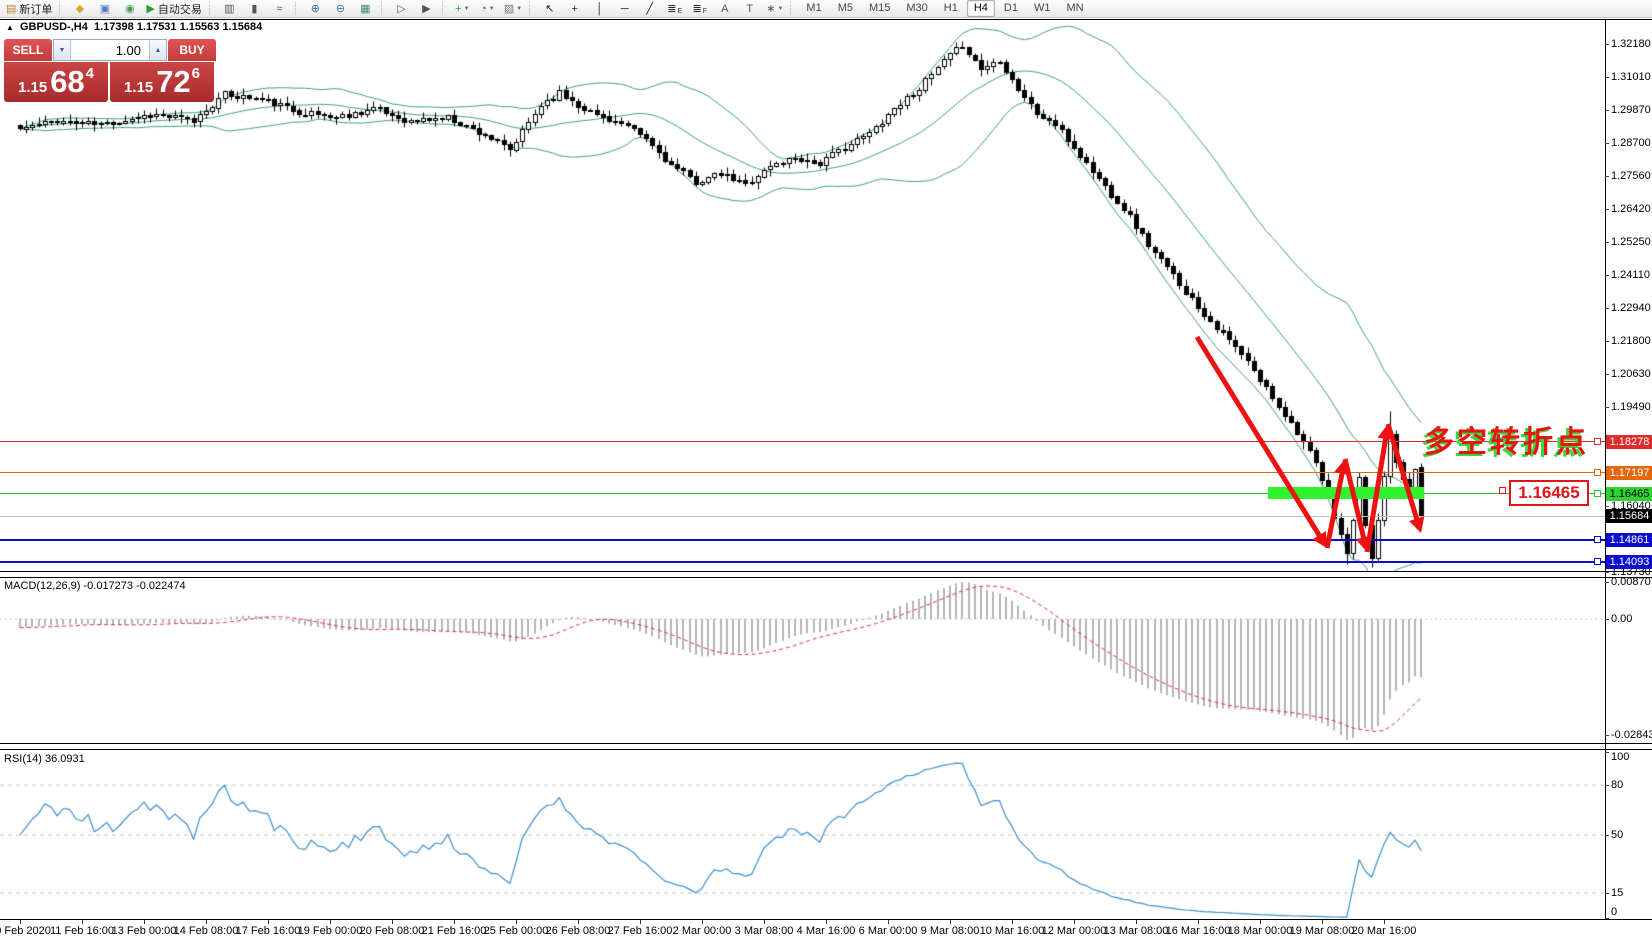 The width and height of the screenshot is (1652, 942). Describe the element at coordinates (1597, 472) in the screenshot. I see `resistance-line-2-handle` at that location.